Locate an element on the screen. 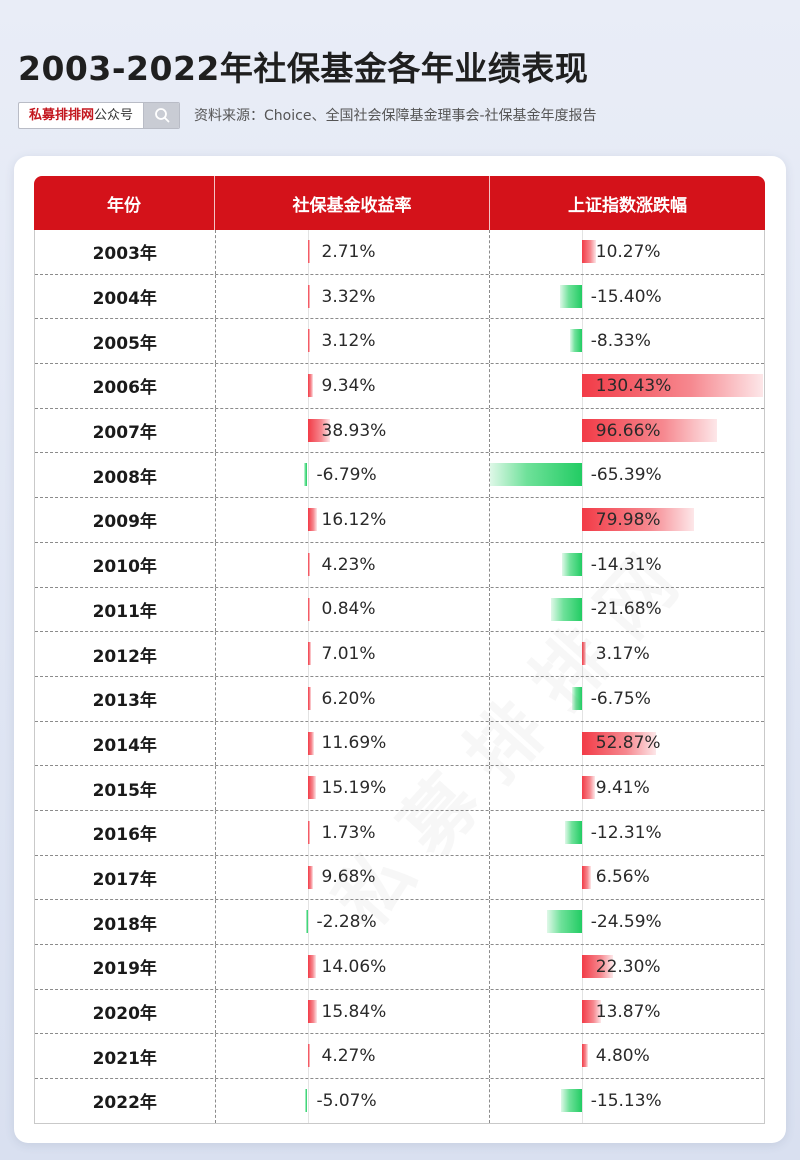 This screenshot has height=1160, width=800. table-row: 2016年 1.73% -12.31% is located at coordinates (399, 833).